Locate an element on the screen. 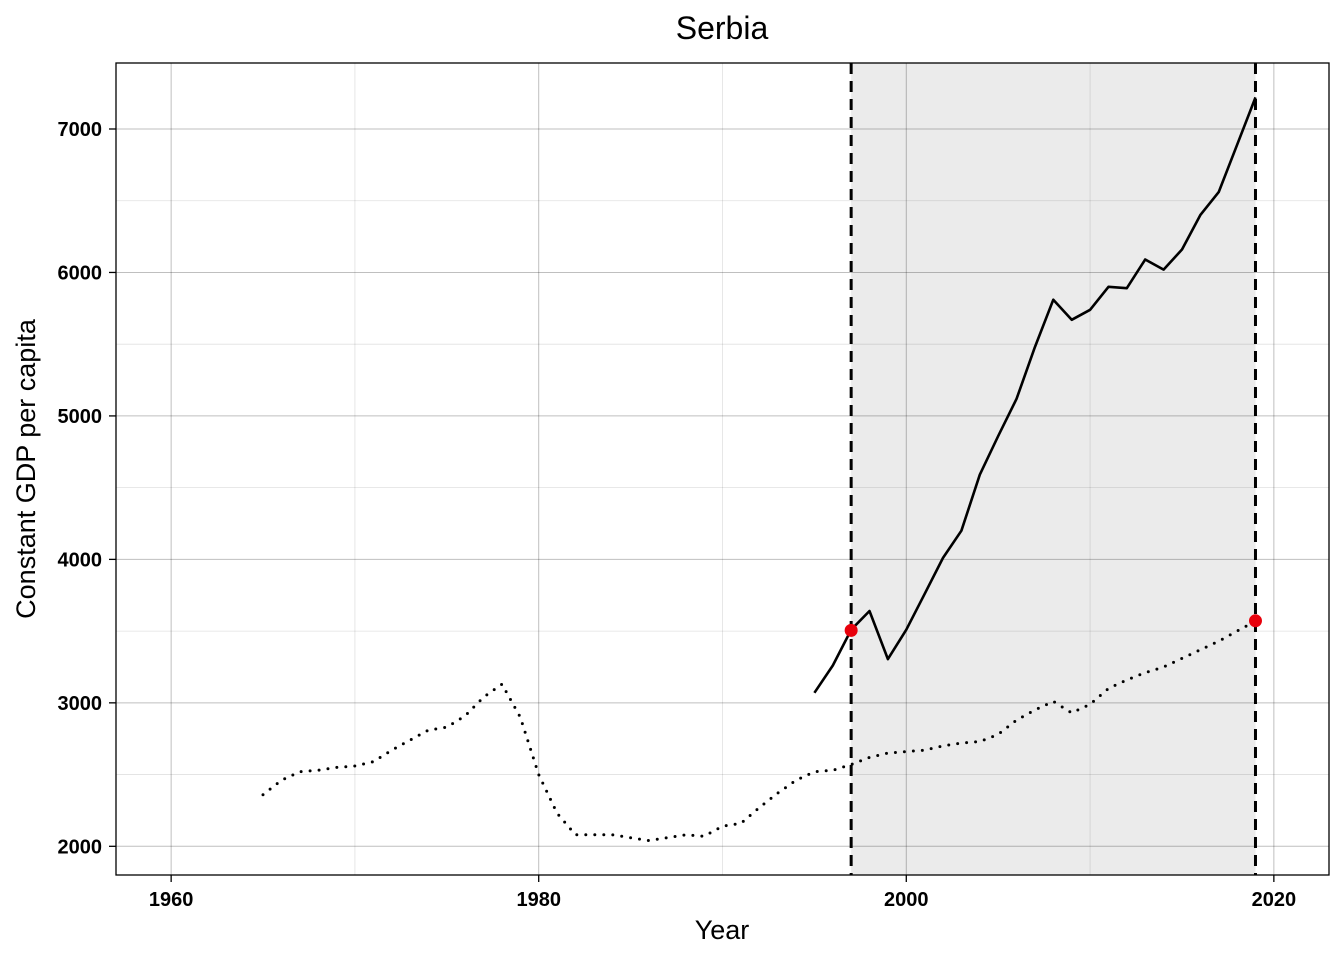  y-axis-title: Constant GDP per capita is located at coordinates (26, 468).